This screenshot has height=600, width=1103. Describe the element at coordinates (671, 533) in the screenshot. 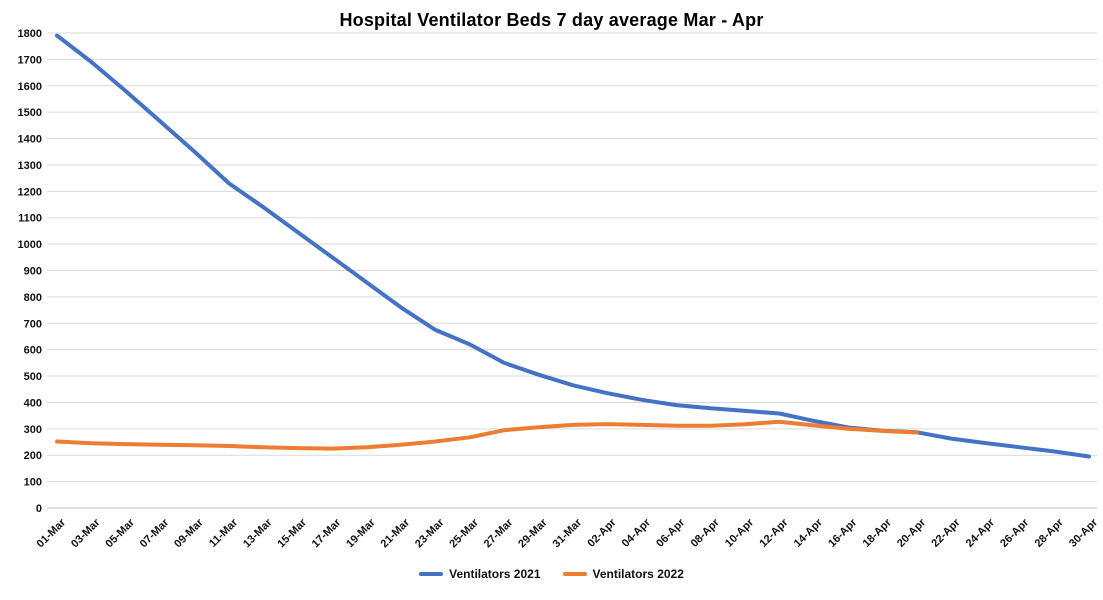

I see `x-axis-label: 06-Apr` at that location.